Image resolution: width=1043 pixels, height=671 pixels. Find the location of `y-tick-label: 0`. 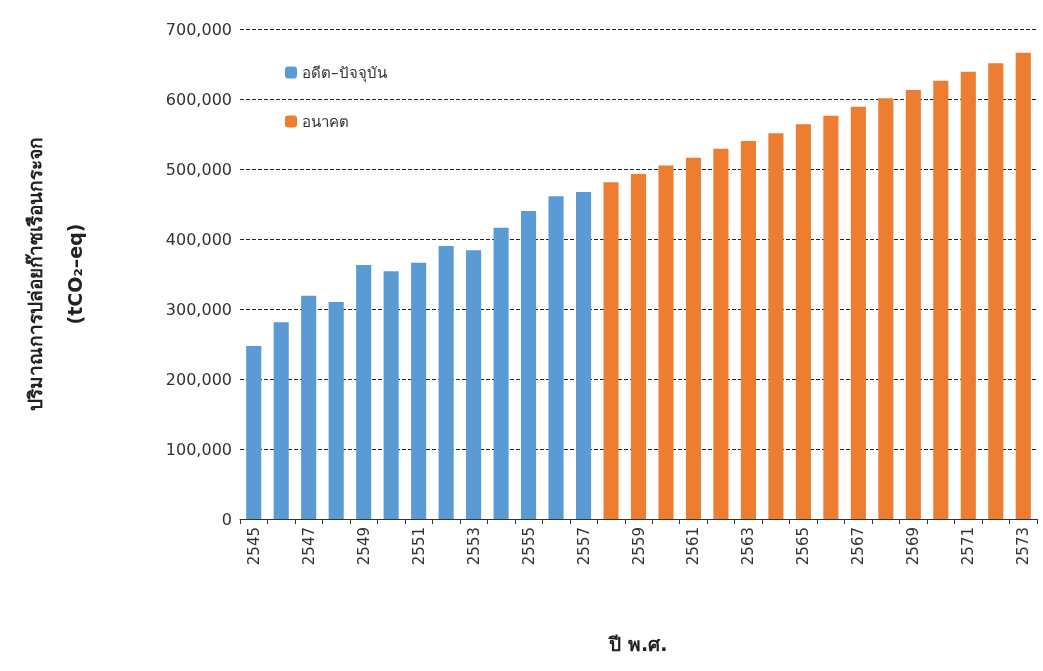

y-tick-label: 0 is located at coordinates (226, 519).